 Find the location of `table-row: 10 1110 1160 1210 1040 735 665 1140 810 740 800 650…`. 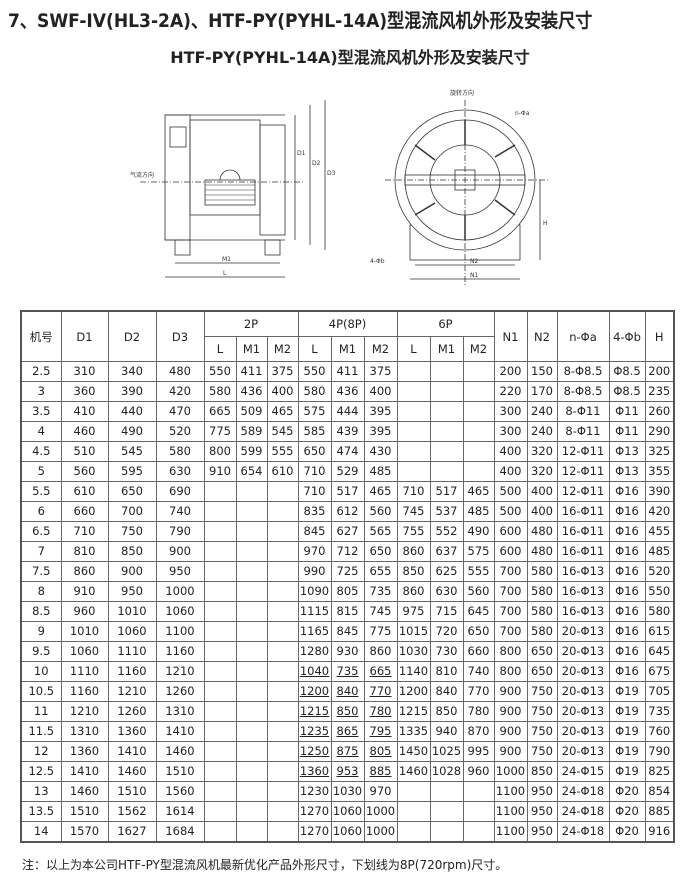

table-row: 10 1110 1160 1210 1040 735 665 1140 810 740 800 650… is located at coordinates (347, 671).